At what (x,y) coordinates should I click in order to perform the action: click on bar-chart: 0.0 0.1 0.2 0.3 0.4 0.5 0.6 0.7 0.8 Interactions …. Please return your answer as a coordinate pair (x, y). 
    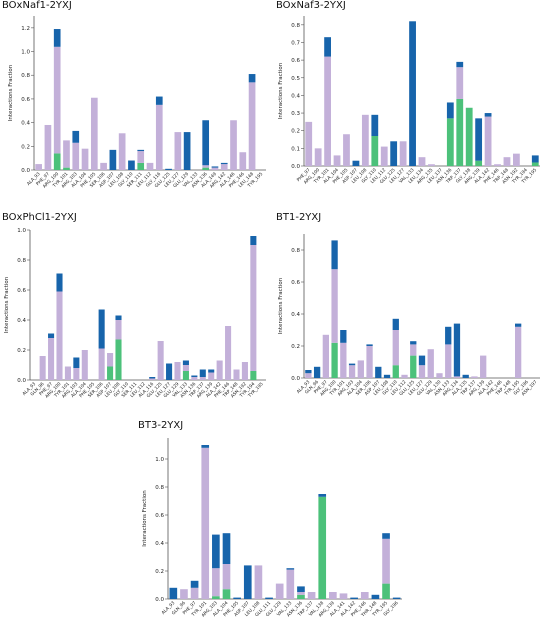
    Looking at the image, I should click on (409, 101).